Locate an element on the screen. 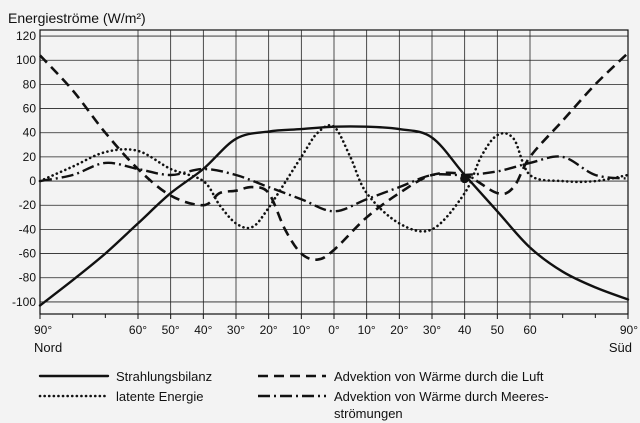 This screenshot has height=423, width=640. legend-label: latente Energie is located at coordinates (159, 396).